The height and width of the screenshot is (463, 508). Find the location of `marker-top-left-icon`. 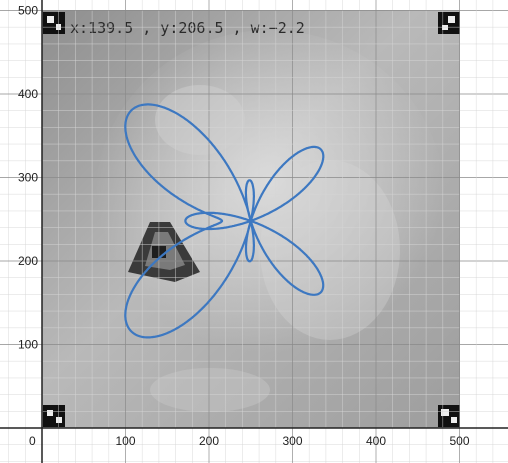

marker-top-left-icon is located at coordinates (54, 23).